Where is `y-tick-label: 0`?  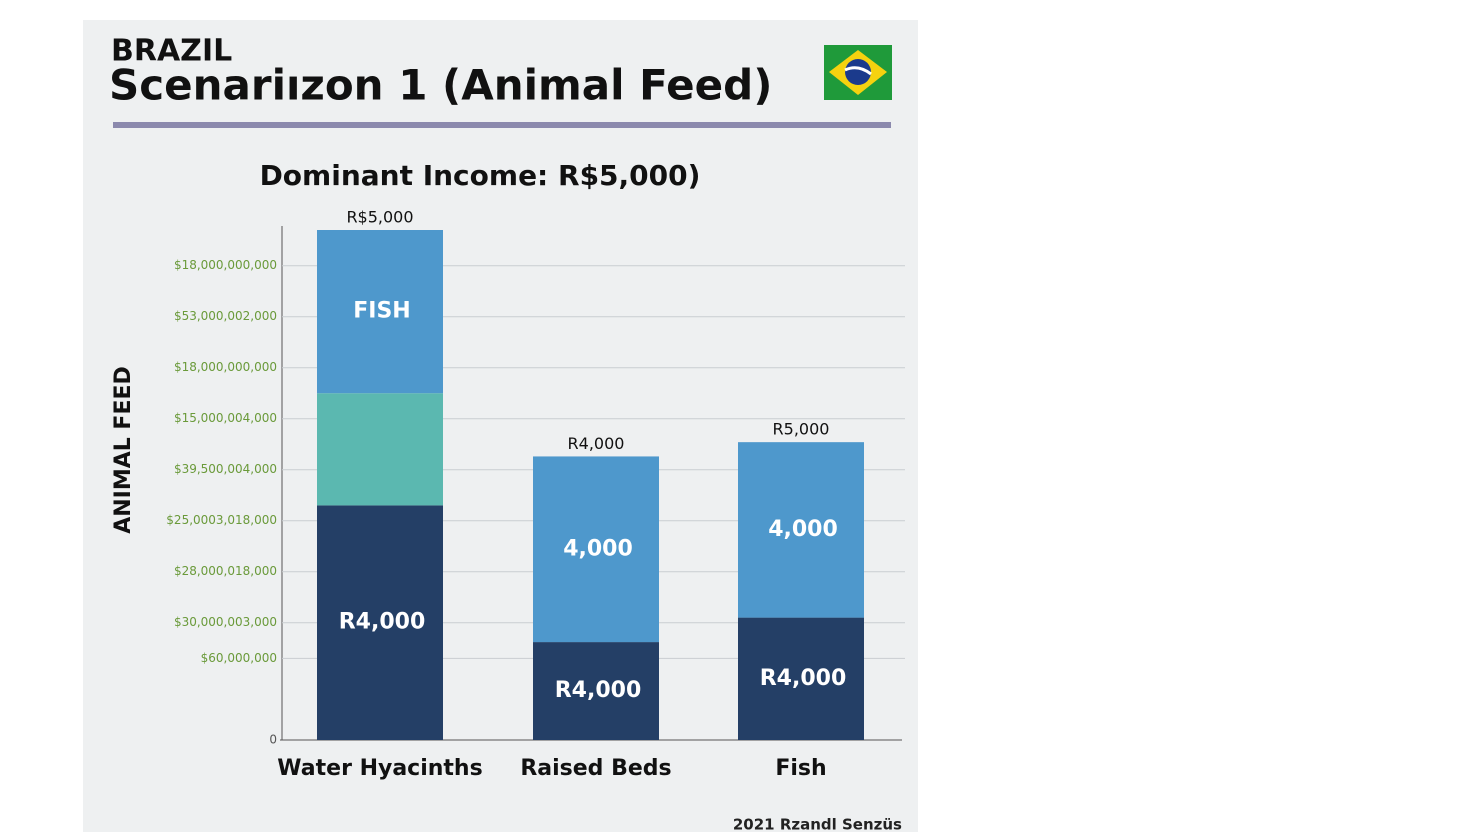
y-tick-label: 0 is located at coordinates (273, 740).